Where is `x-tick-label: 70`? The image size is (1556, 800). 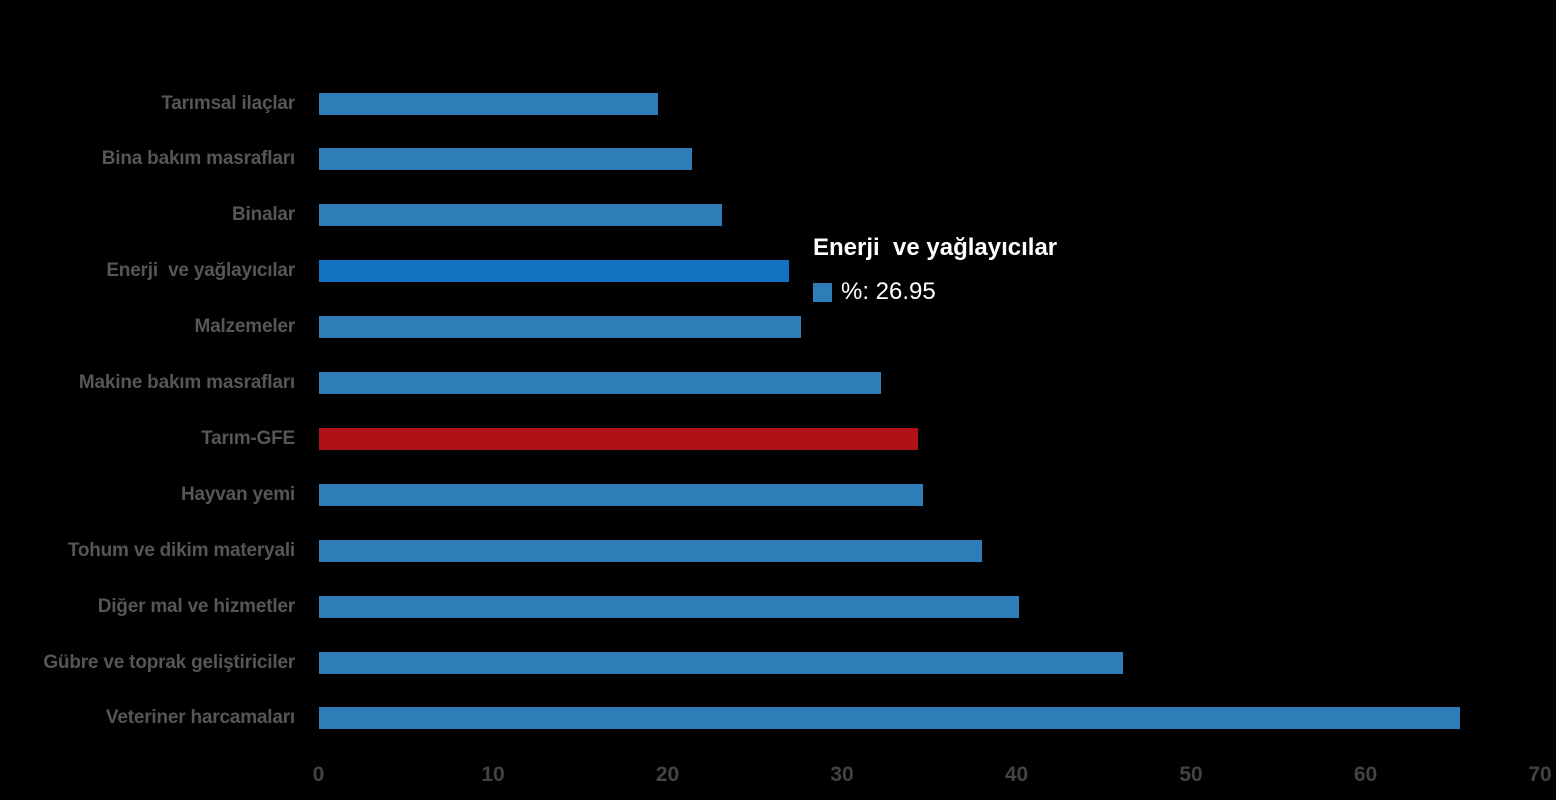 x-tick-label: 70 is located at coordinates (1540, 774).